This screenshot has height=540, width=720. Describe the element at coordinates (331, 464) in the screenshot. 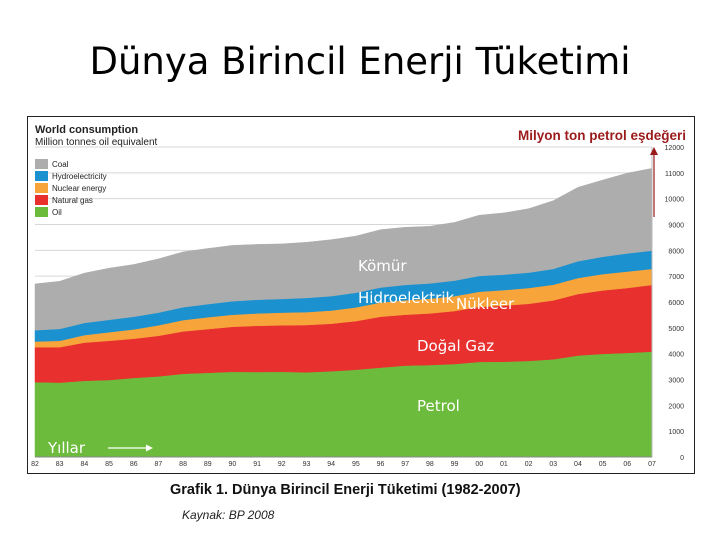

I see `x-tick-label: 94` at that location.